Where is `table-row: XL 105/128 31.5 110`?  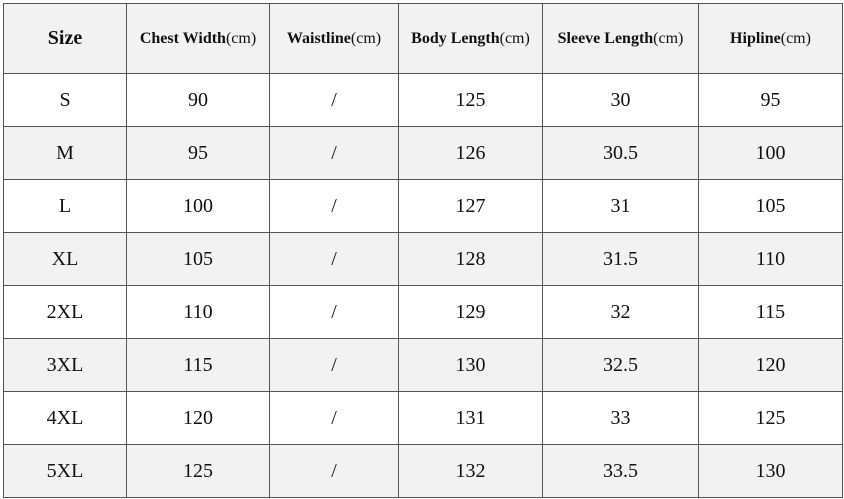
table-row: XL 105/128 31.5 110 is located at coordinates (423, 259).